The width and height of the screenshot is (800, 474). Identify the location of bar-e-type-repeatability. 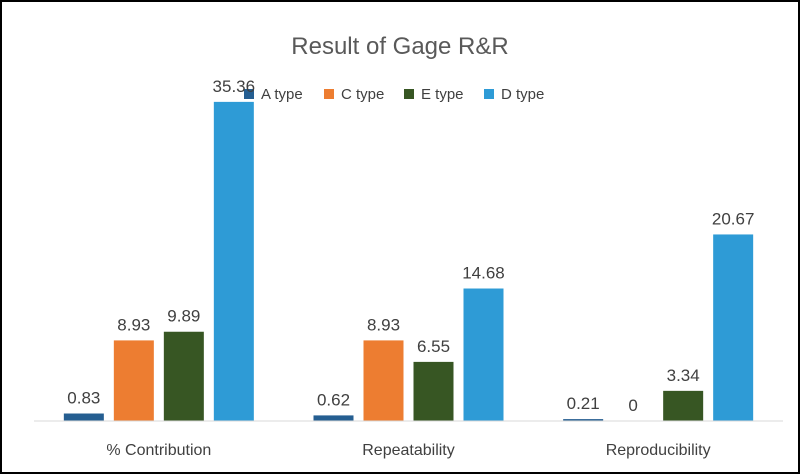
(433, 391).